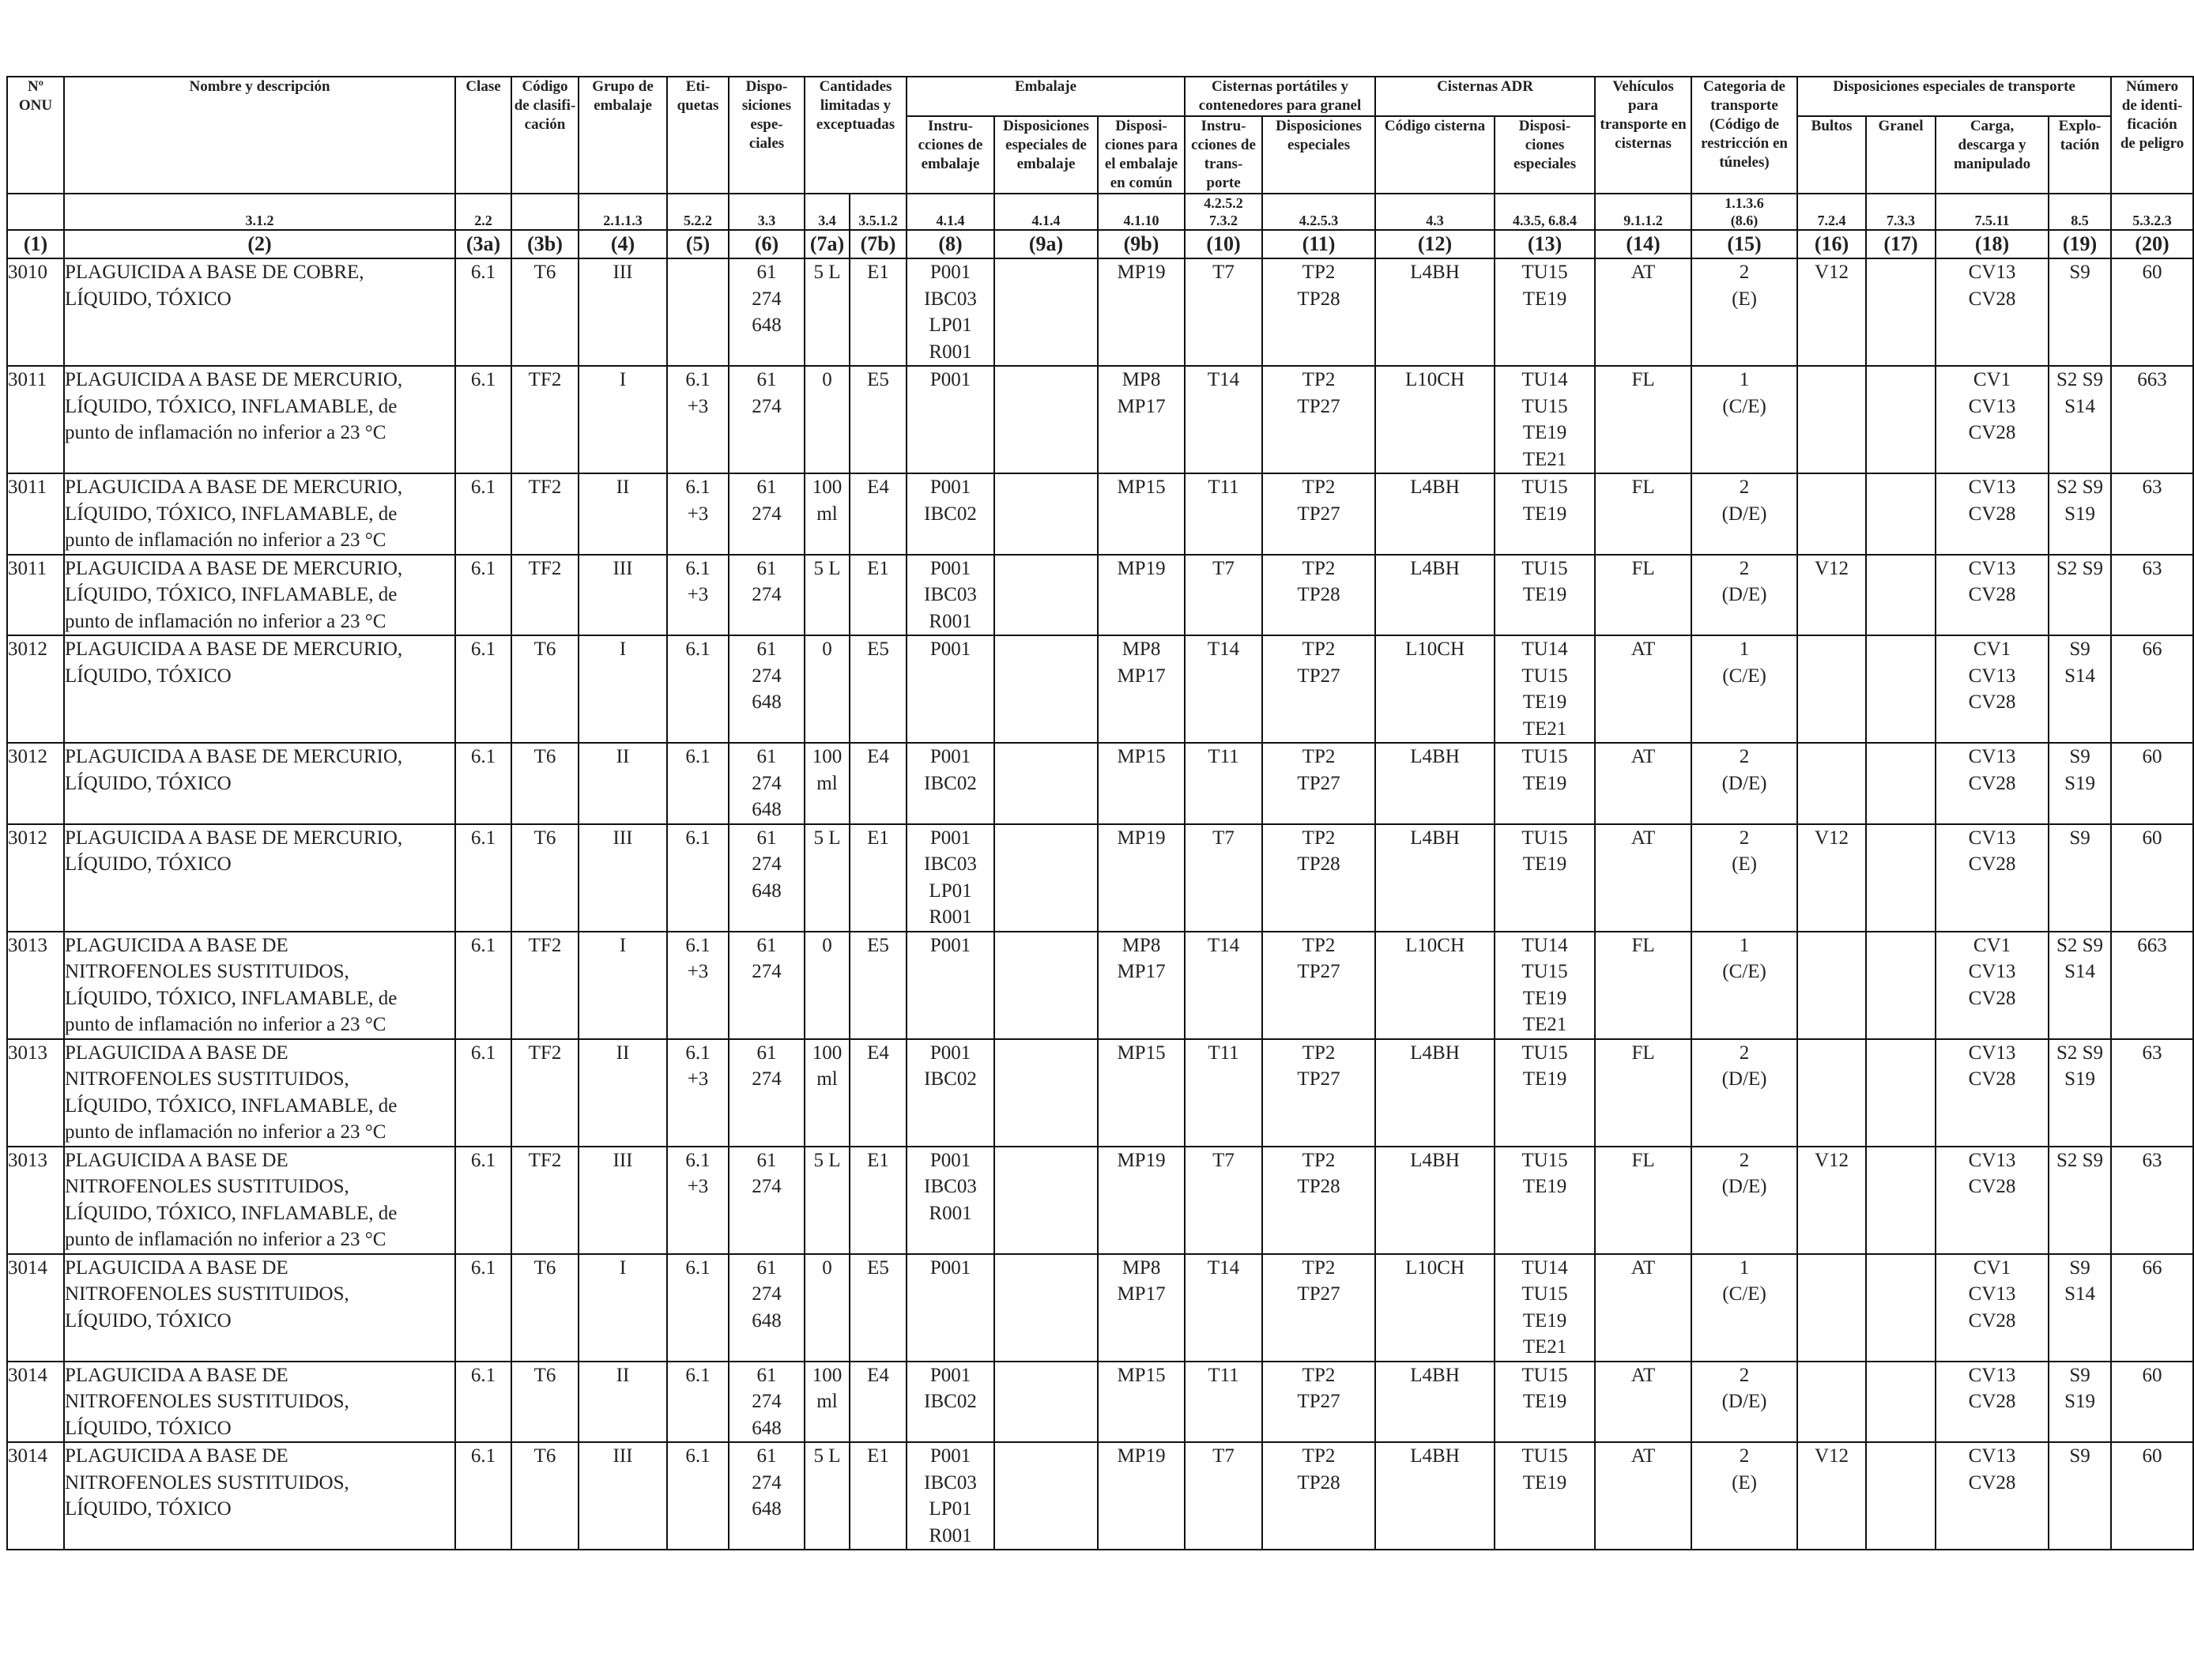  What do you see at coordinates (35, 1401) in the screenshot?
I see `cell-un-number: 3014` at bounding box center [35, 1401].